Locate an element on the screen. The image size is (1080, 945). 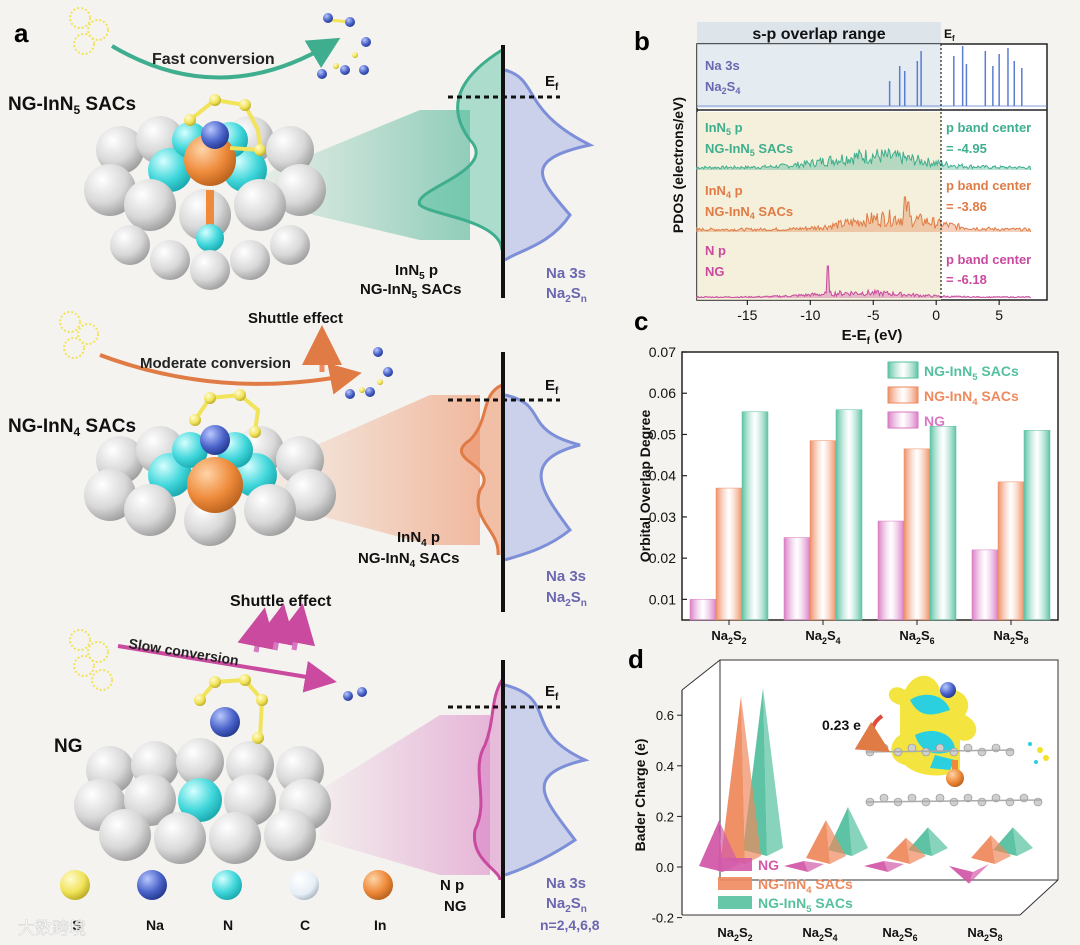
center-ng-l2: = -6.18 is located at coordinates (966, 279).